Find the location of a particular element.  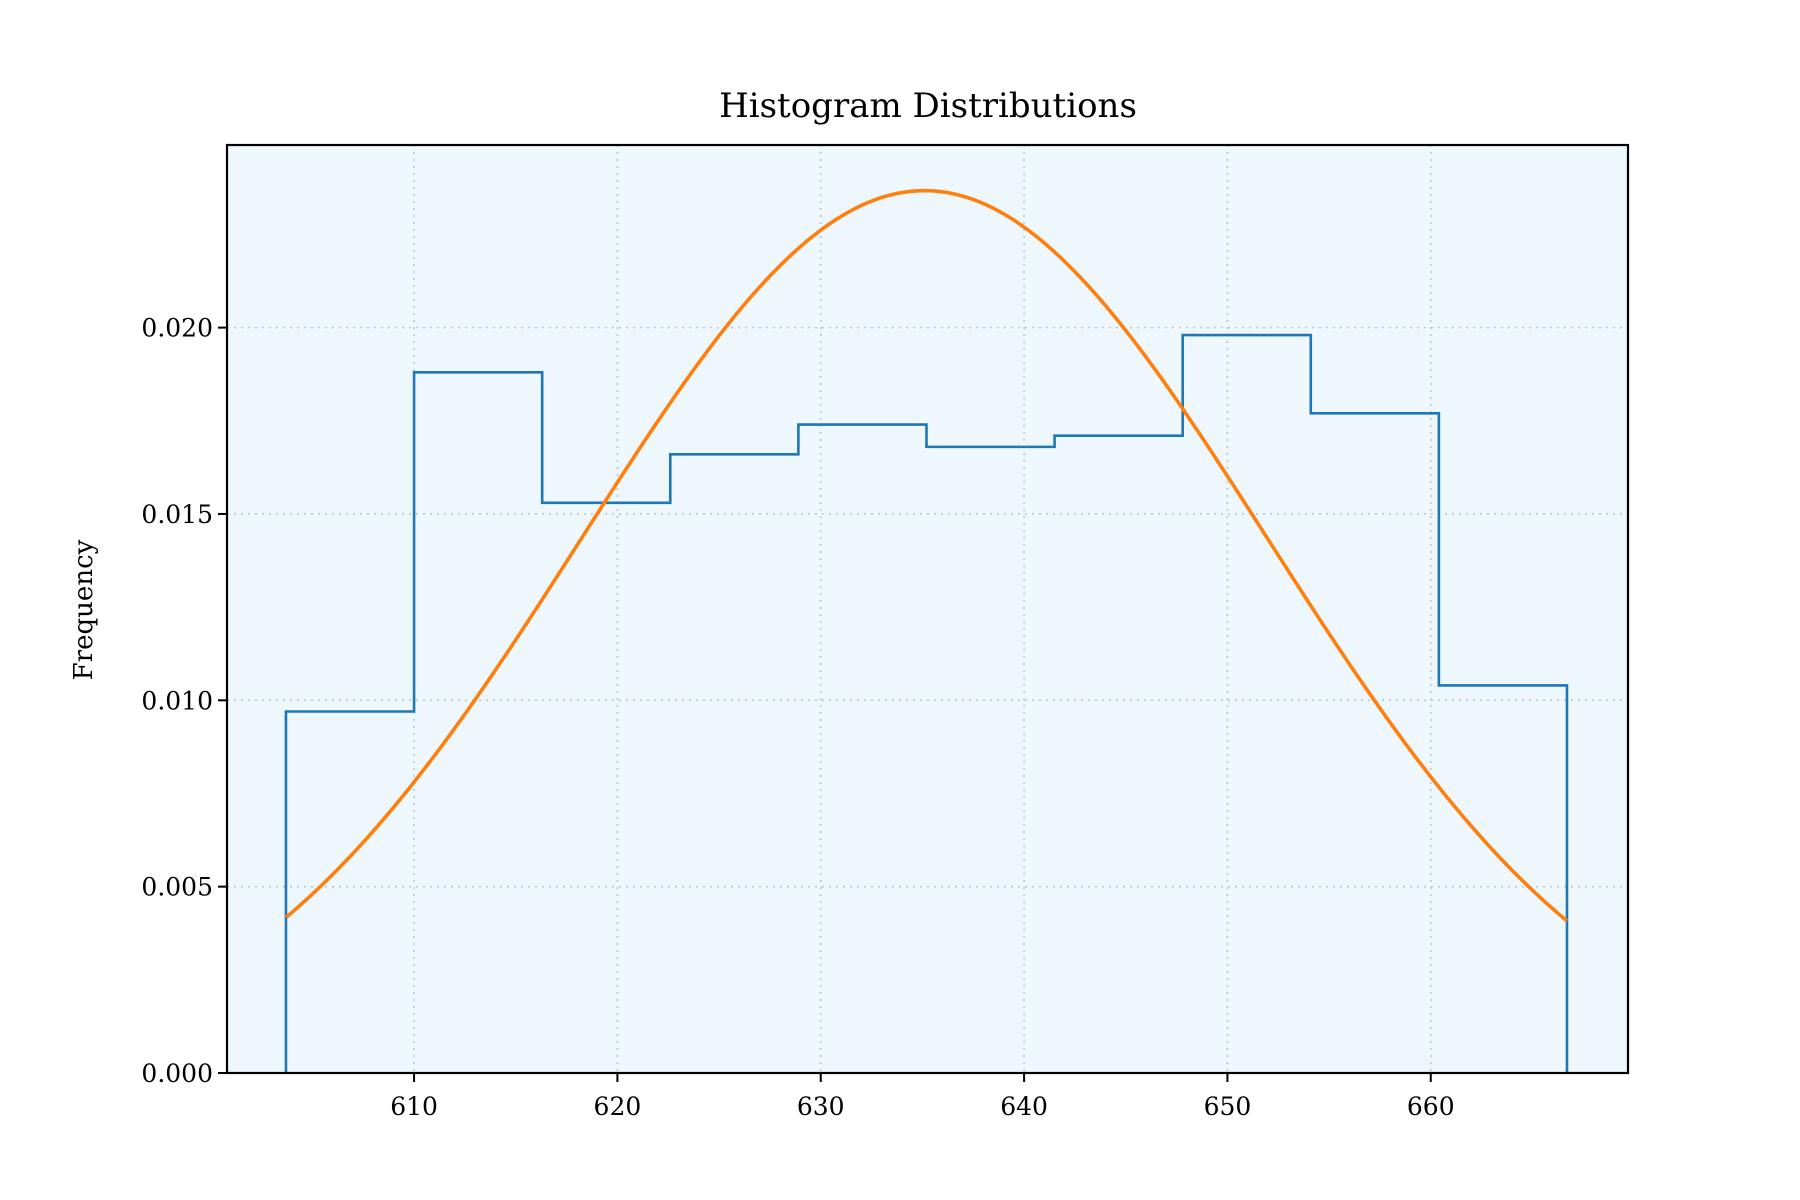

x-tick-label: 610 is located at coordinates (414, 1106).